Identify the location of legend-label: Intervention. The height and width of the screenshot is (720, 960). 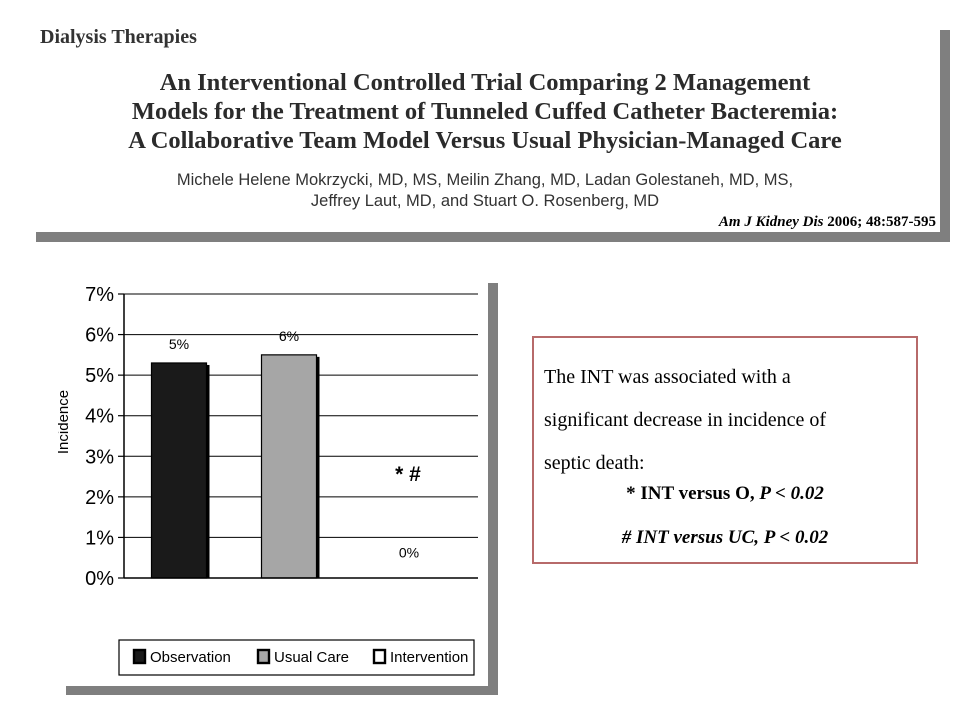
(429, 657).